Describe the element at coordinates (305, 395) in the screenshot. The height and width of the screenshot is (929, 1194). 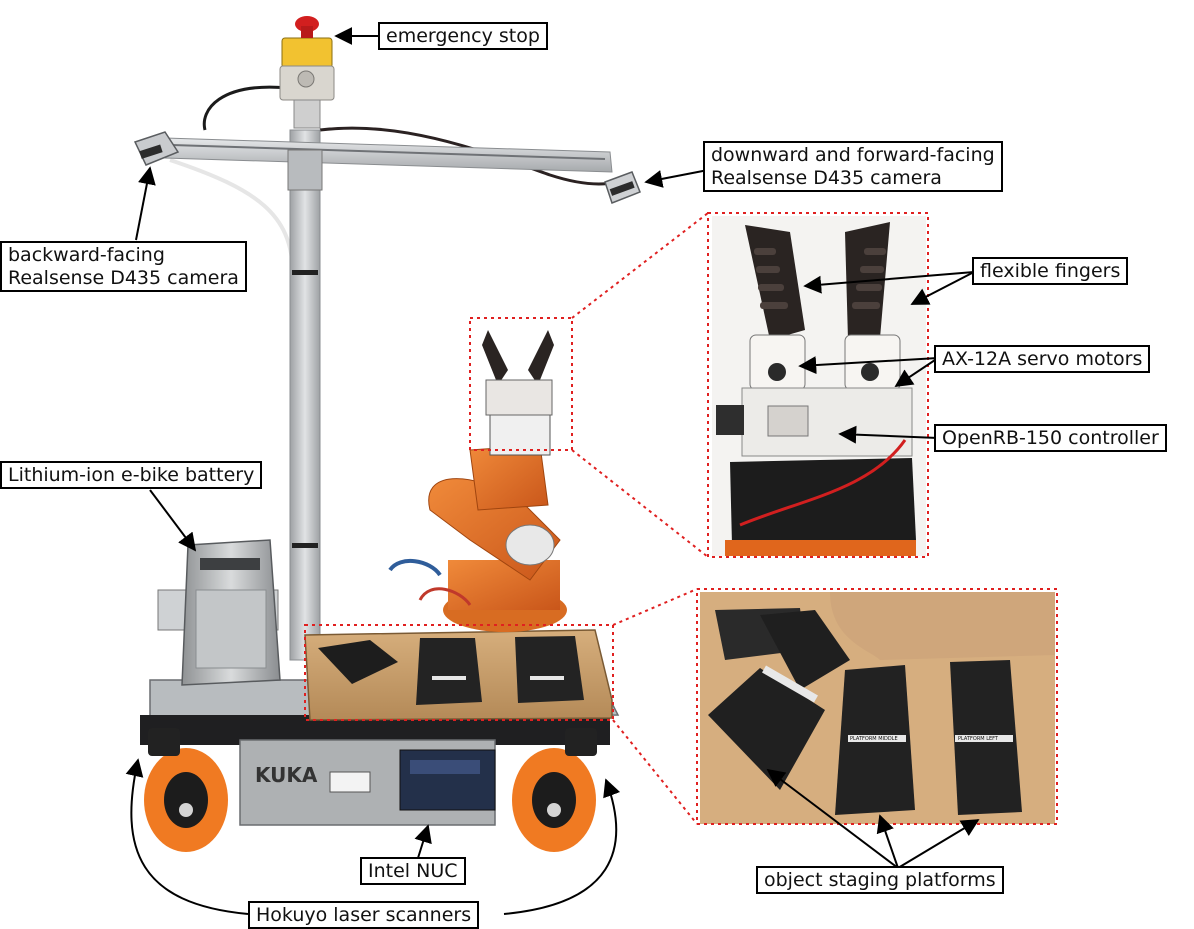
I see `aluminium-mast` at that location.